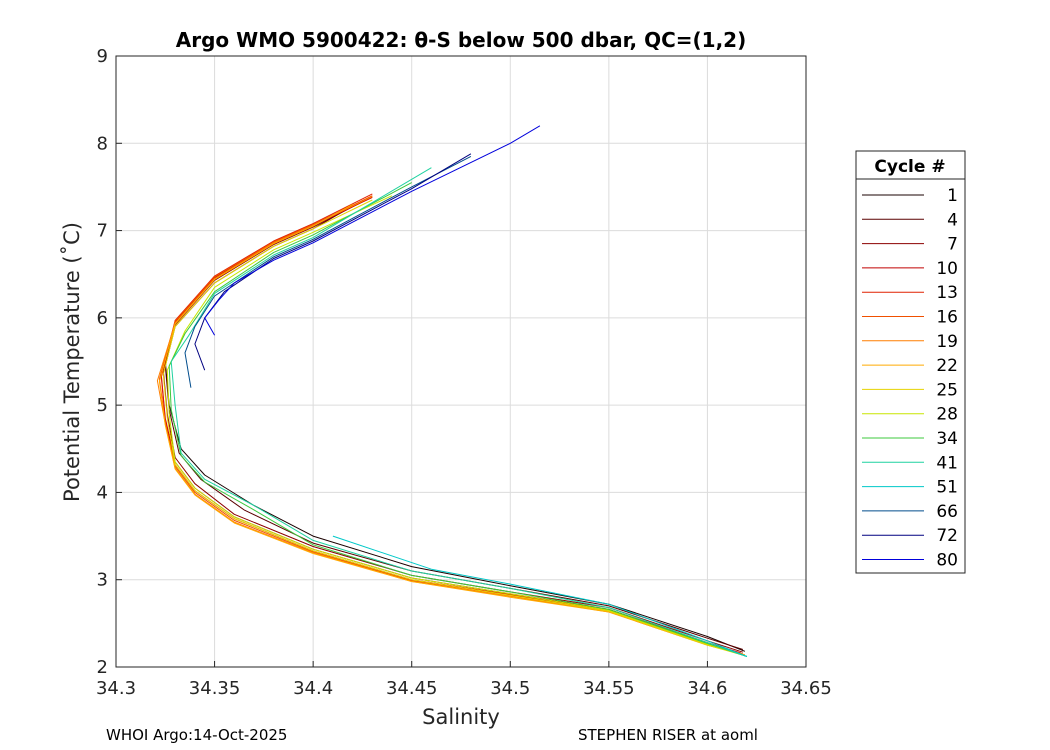 This screenshot has width=1050, height=750. What do you see at coordinates (102, 56) in the screenshot?
I see `y-tick-label: 9` at bounding box center [102, 56].